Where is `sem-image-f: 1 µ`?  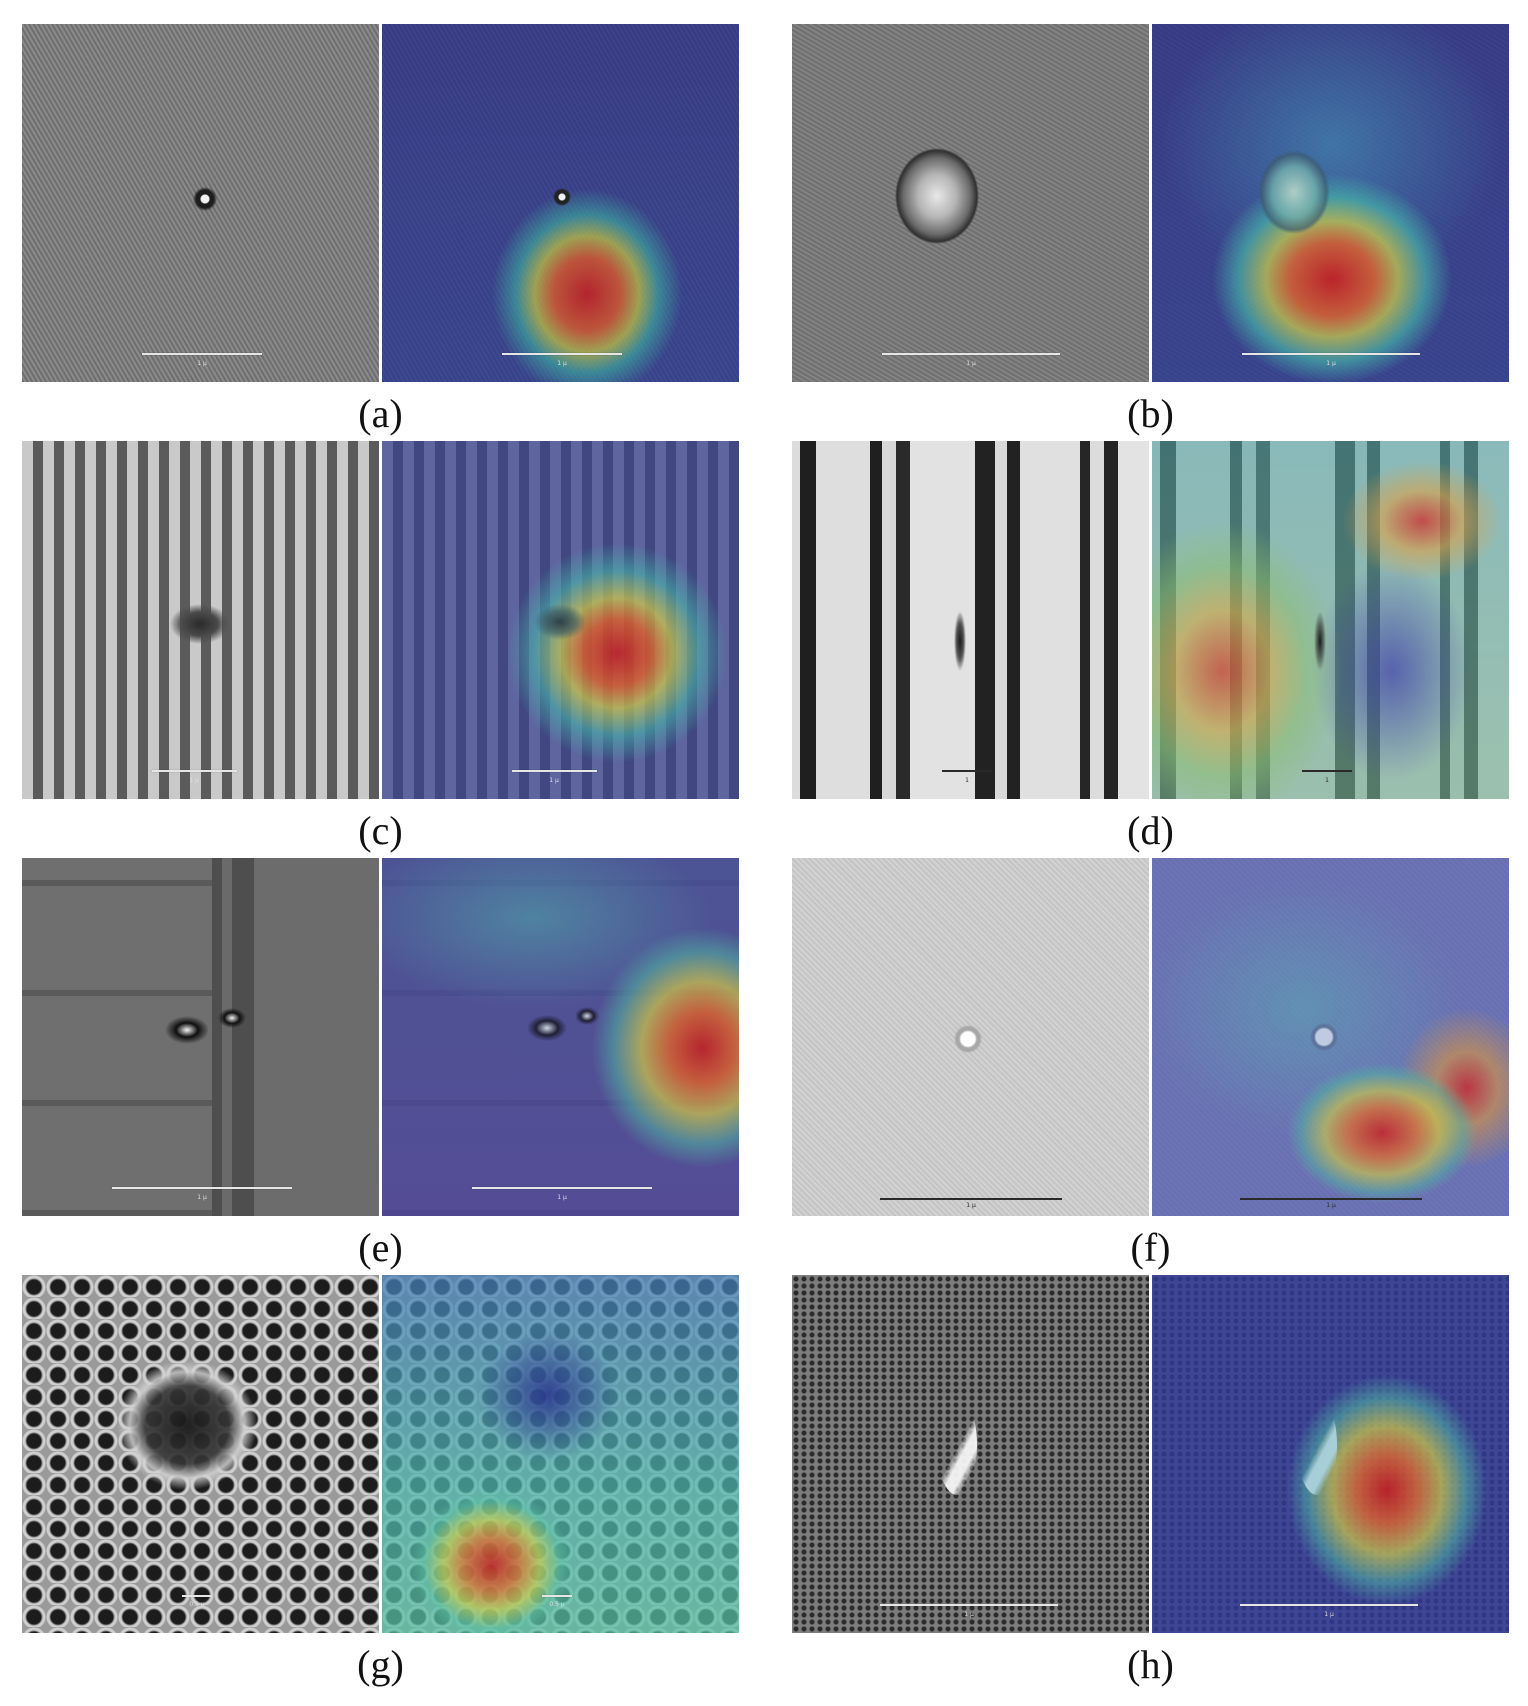
sem-image-f: 1 µ is located at coordinates (970, 1037).